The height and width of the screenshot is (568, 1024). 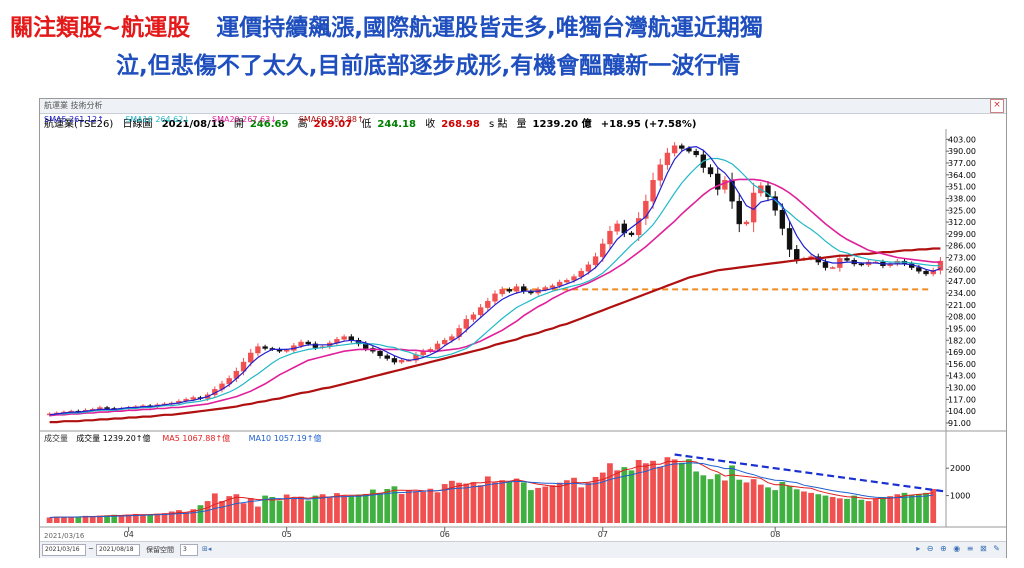 I want to click on volume-legend-label: MA5 1067.88↑億, so click(x=196, y=438).